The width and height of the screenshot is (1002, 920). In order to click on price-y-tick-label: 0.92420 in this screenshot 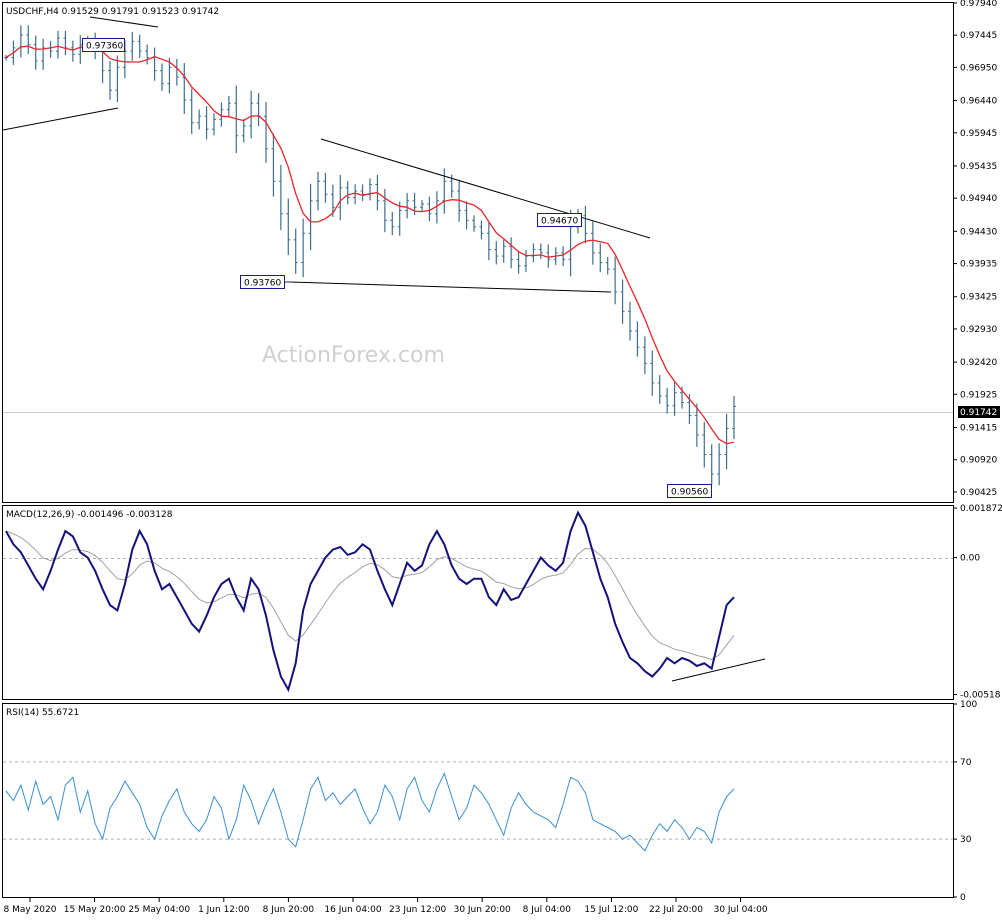, I will do `click(978, 363)`.